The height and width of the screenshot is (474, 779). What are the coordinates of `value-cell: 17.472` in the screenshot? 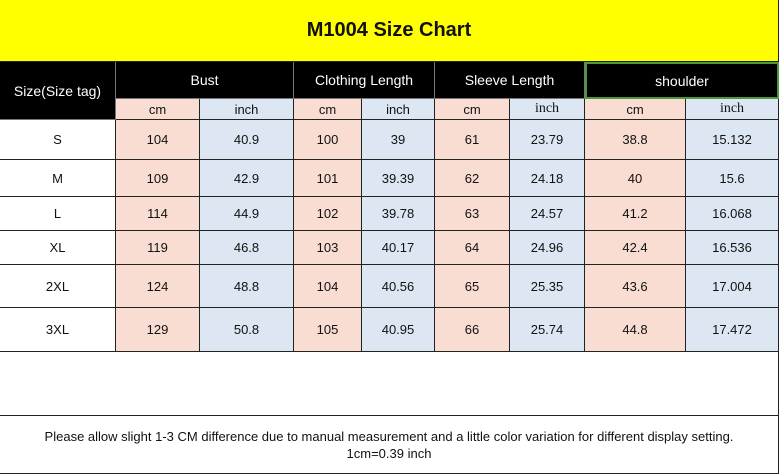 It's located at (732, 330).